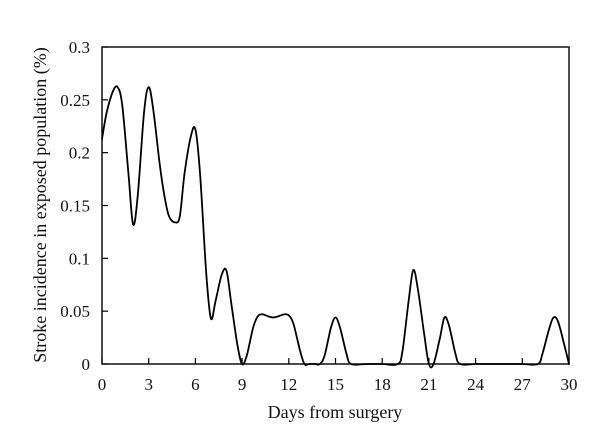 The height and width of the screenshot is (448, 600). I want to click on x-axis-title: Days from surgery, so click(335, 412).